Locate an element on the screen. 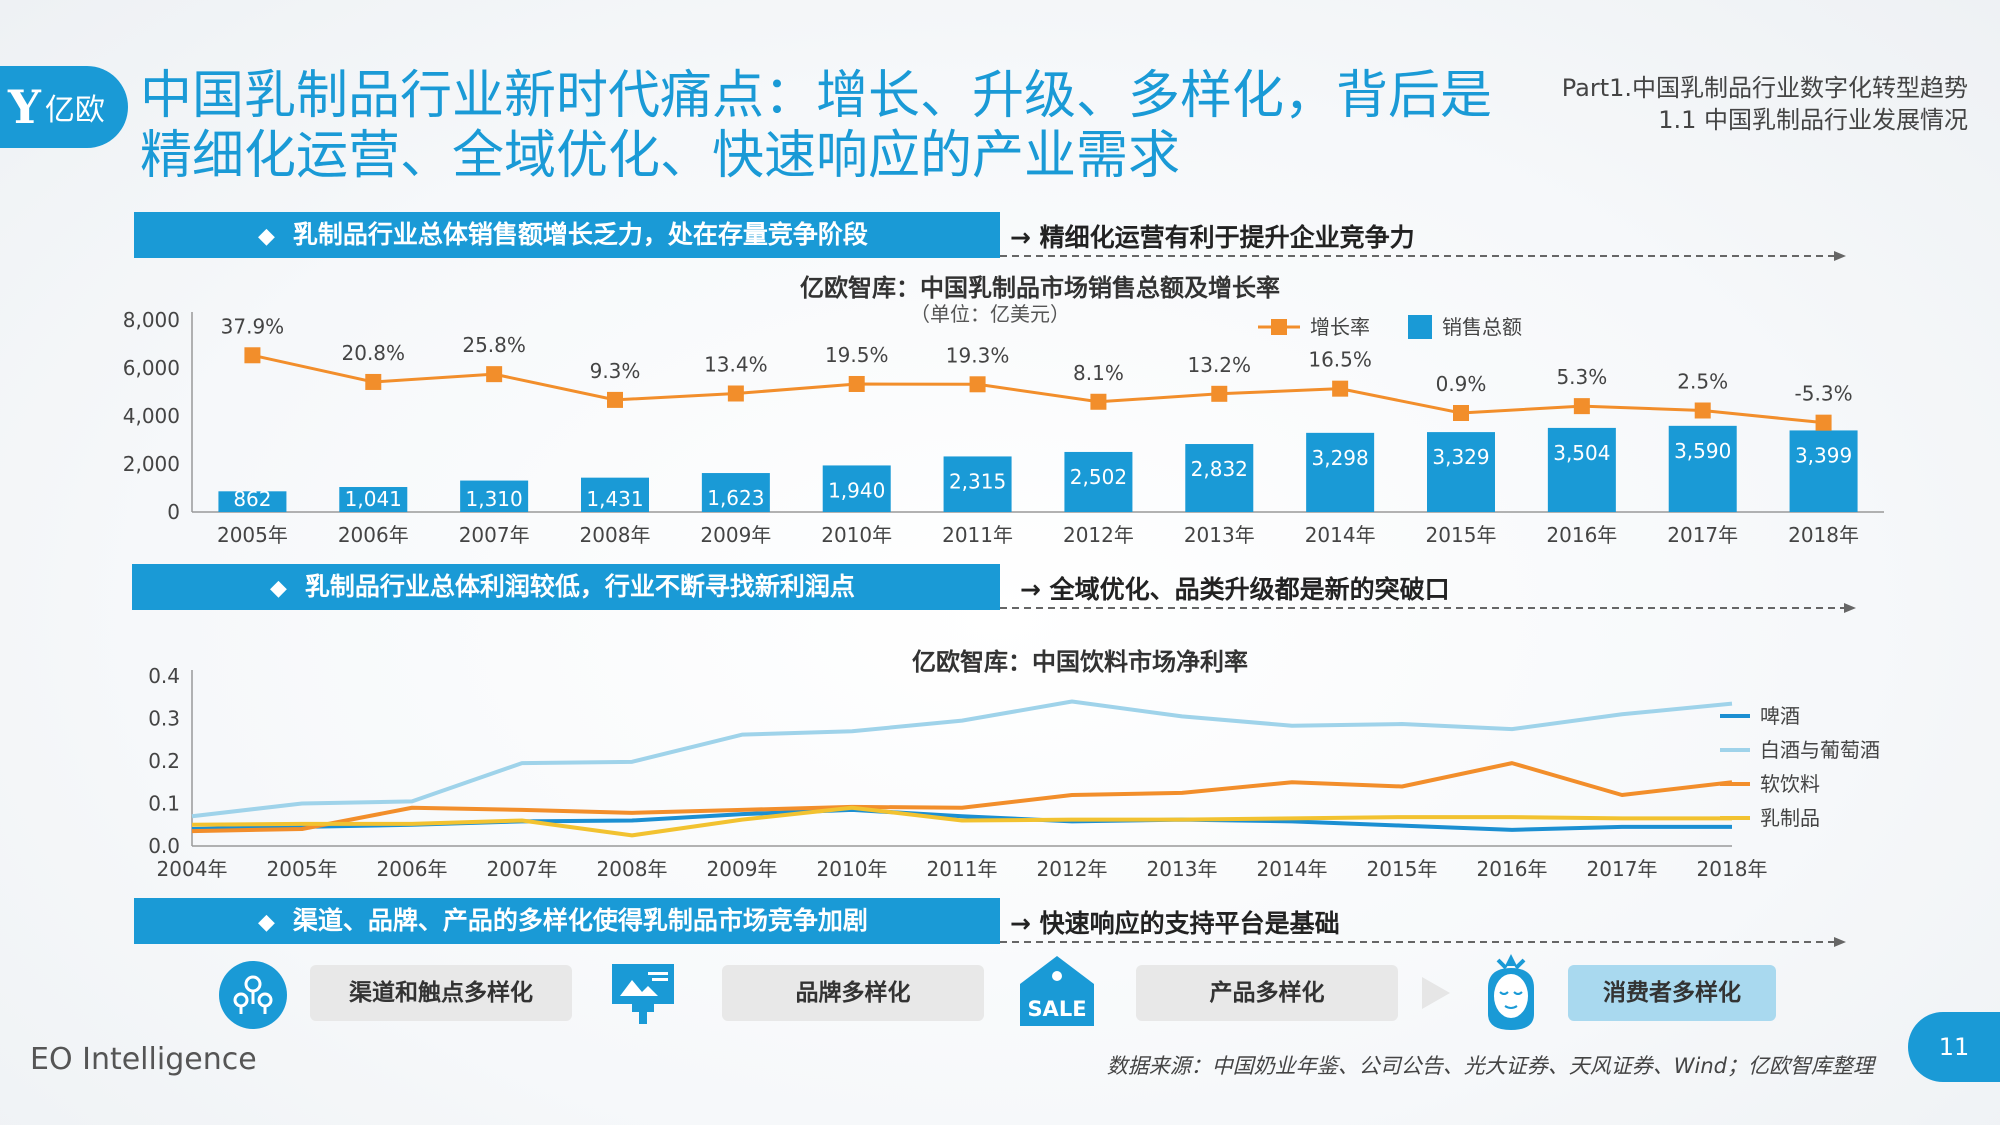  legend-sales-label: 销售总额 is located at coordinates (1482, 327).